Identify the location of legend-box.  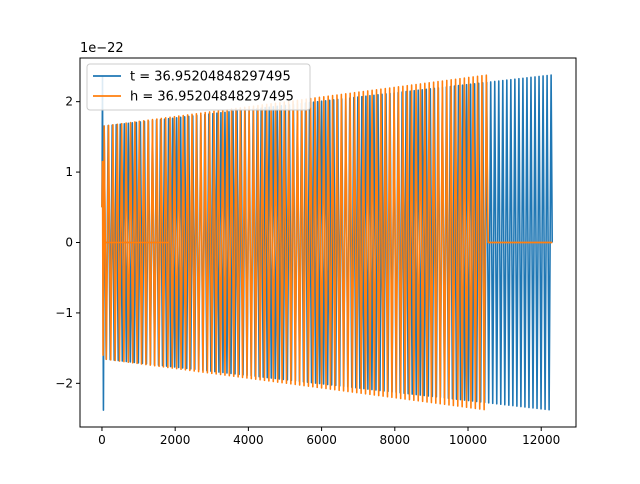
(198, 87).